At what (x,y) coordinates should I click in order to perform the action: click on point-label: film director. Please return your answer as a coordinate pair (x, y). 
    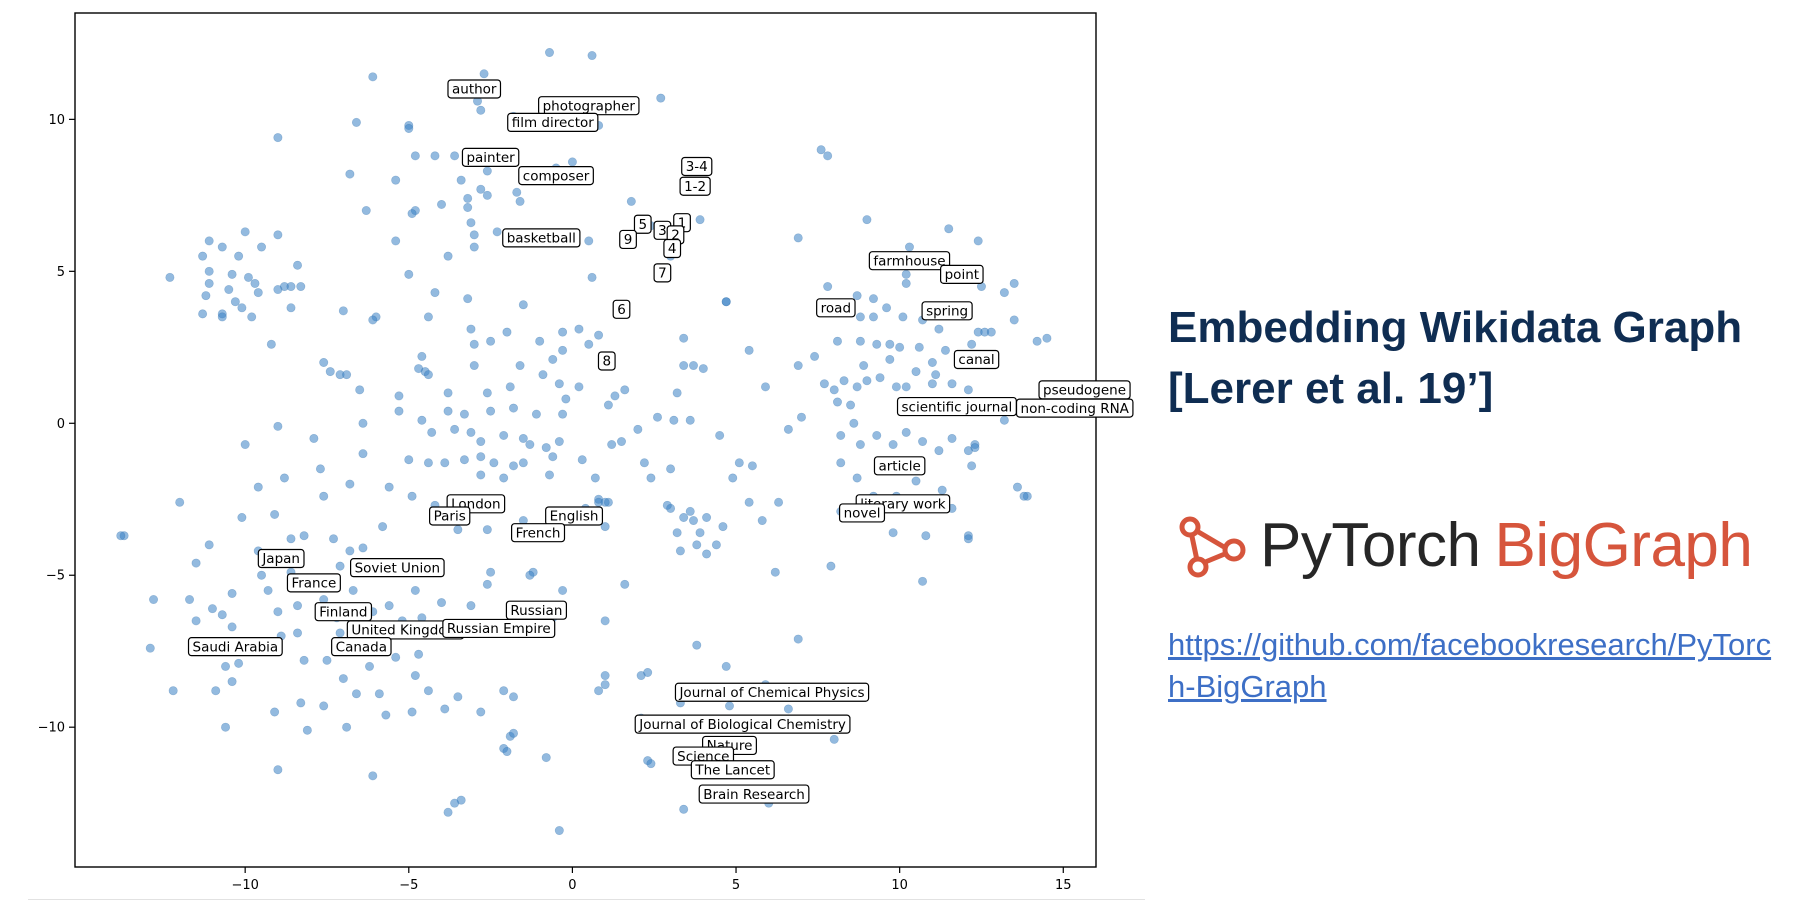
    Looking at the image, I should click on (553, 122).